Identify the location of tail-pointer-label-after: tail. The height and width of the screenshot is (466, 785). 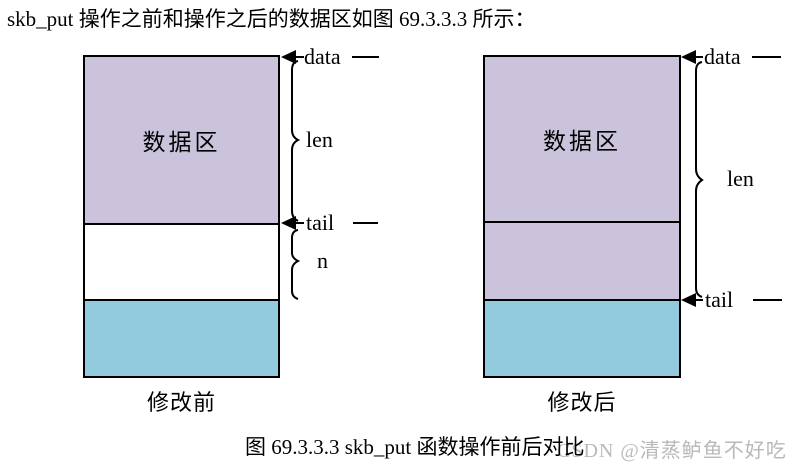
(719, 299).